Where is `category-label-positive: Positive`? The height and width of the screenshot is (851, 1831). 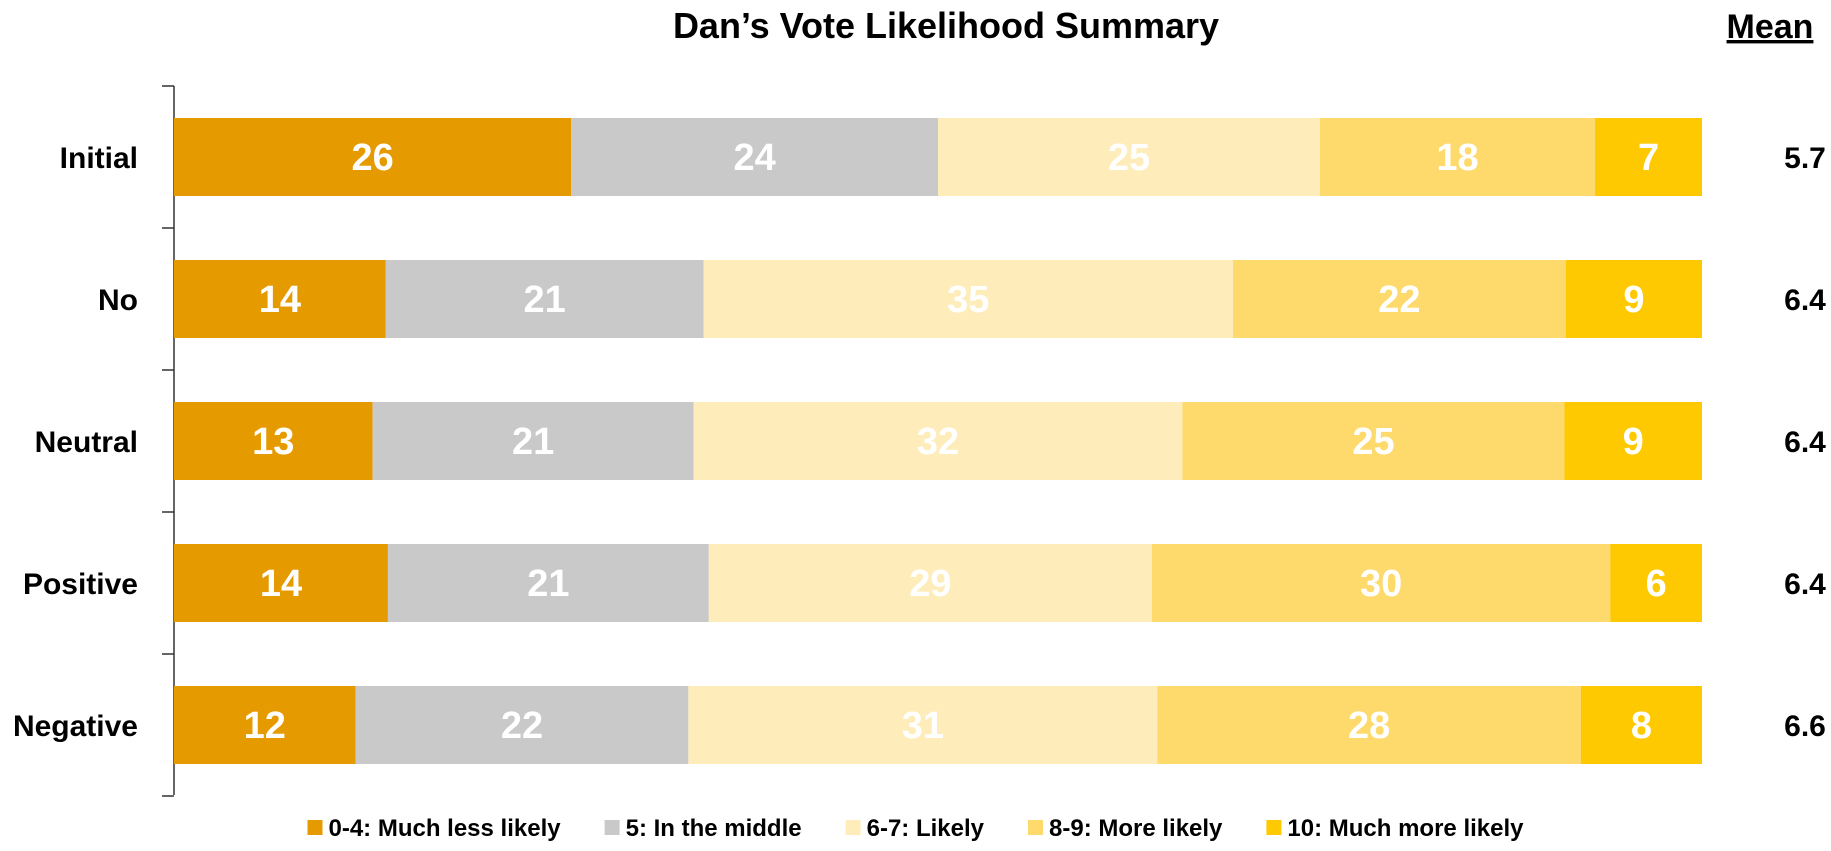
category-label-positive: Positive is located at coordinates (80, 584).